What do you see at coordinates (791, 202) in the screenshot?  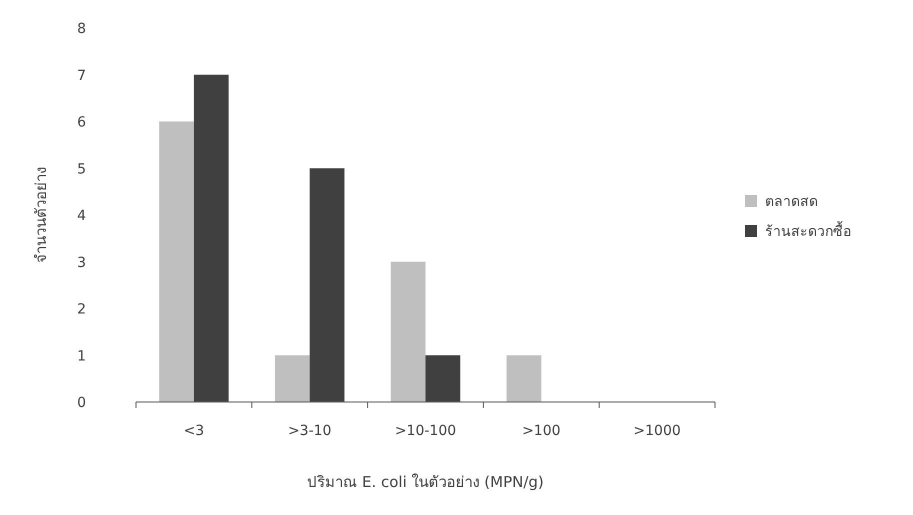 I see `legend-label: ตลาดสด` at bounding box center [791, 202].